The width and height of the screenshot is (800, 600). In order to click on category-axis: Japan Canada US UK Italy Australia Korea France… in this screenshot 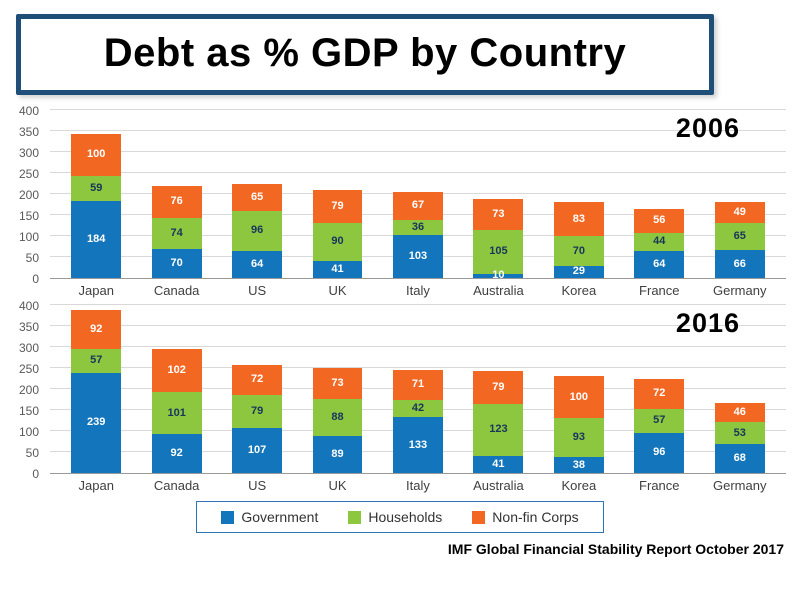, I will do `click(418, 290)`.